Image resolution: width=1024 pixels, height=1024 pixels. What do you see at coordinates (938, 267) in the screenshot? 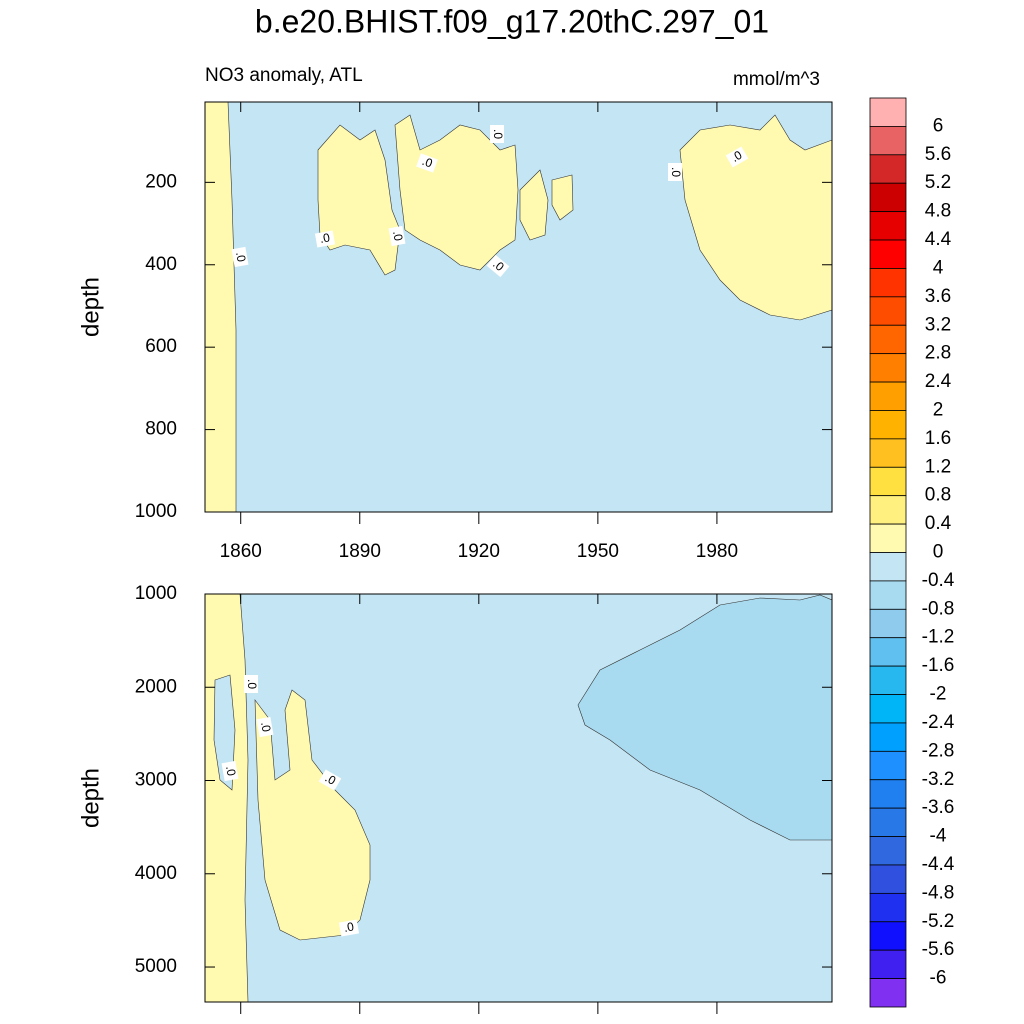
I see `colorbar-label: 4` at bounding box center [938, 267].